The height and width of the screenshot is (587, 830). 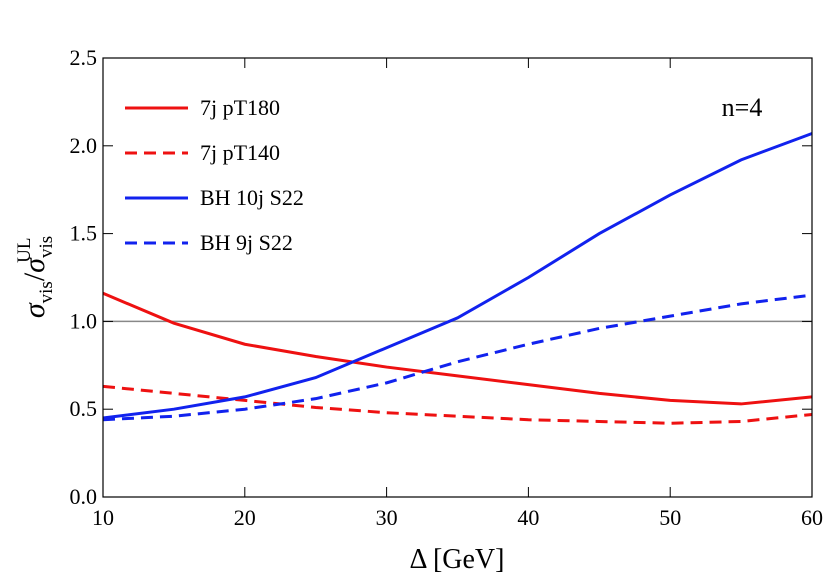 What do you see at coordinates (240, 152) in the screenshot?
I see `legend-label: 7j pT140` at bounding box center [240, 152].